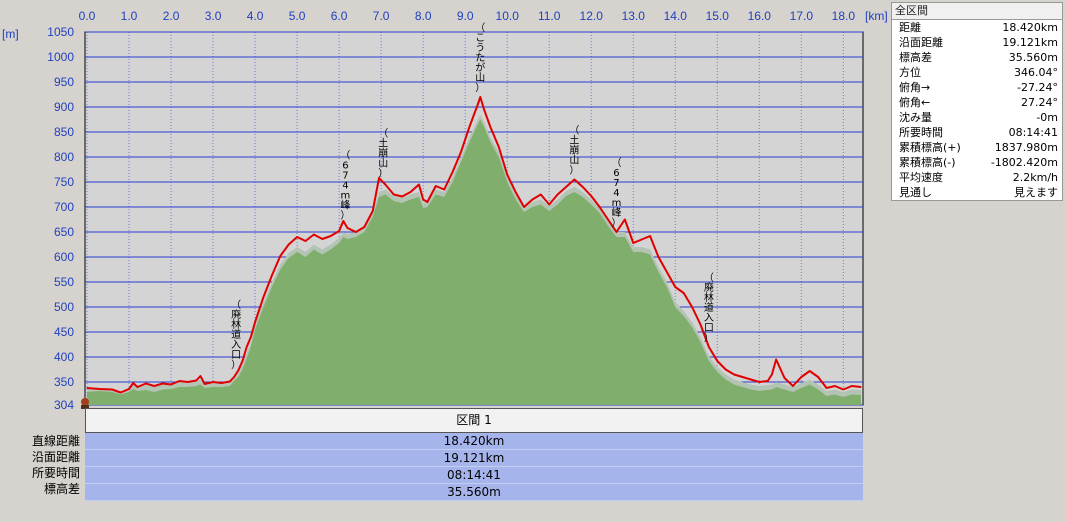 The height and width of the screenshot is (522, 1066). Describe the element at coordinates (10, 34) in the screenshot. I see `y-unit-label: [m]` at that location.